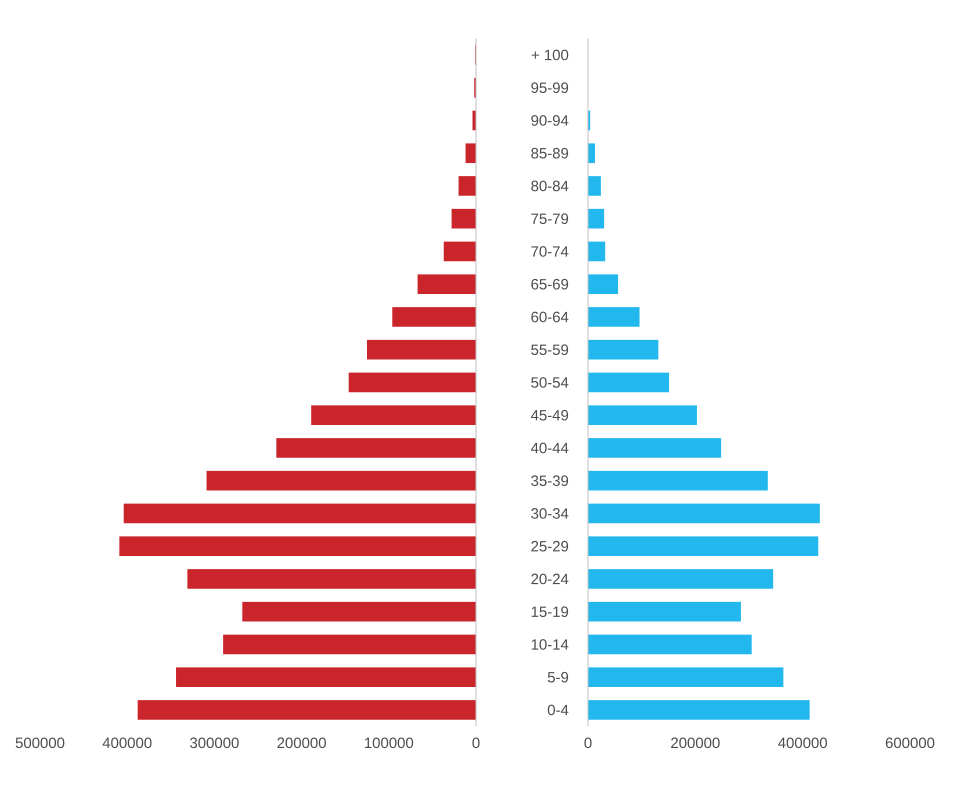 The image size is (963, 785). I want to click on y-tick-label: 85-89, so click(549, 153).